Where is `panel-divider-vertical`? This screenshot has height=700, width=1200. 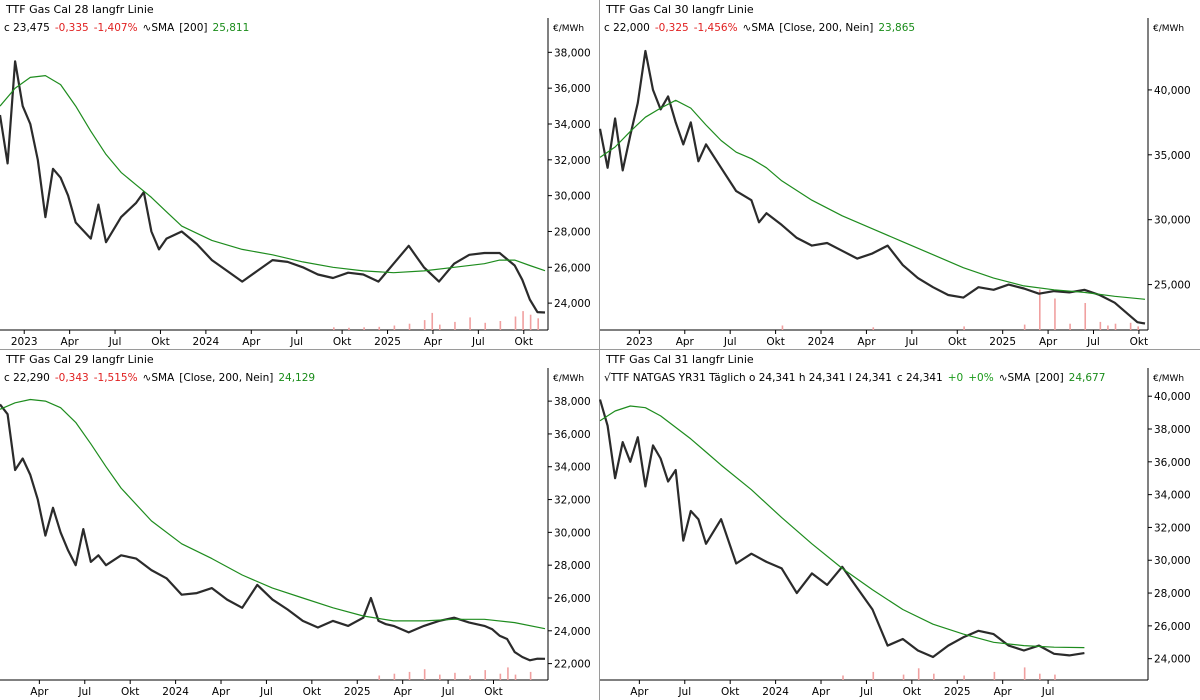
panel-divider-vertical is located at coordinates (599, 350).